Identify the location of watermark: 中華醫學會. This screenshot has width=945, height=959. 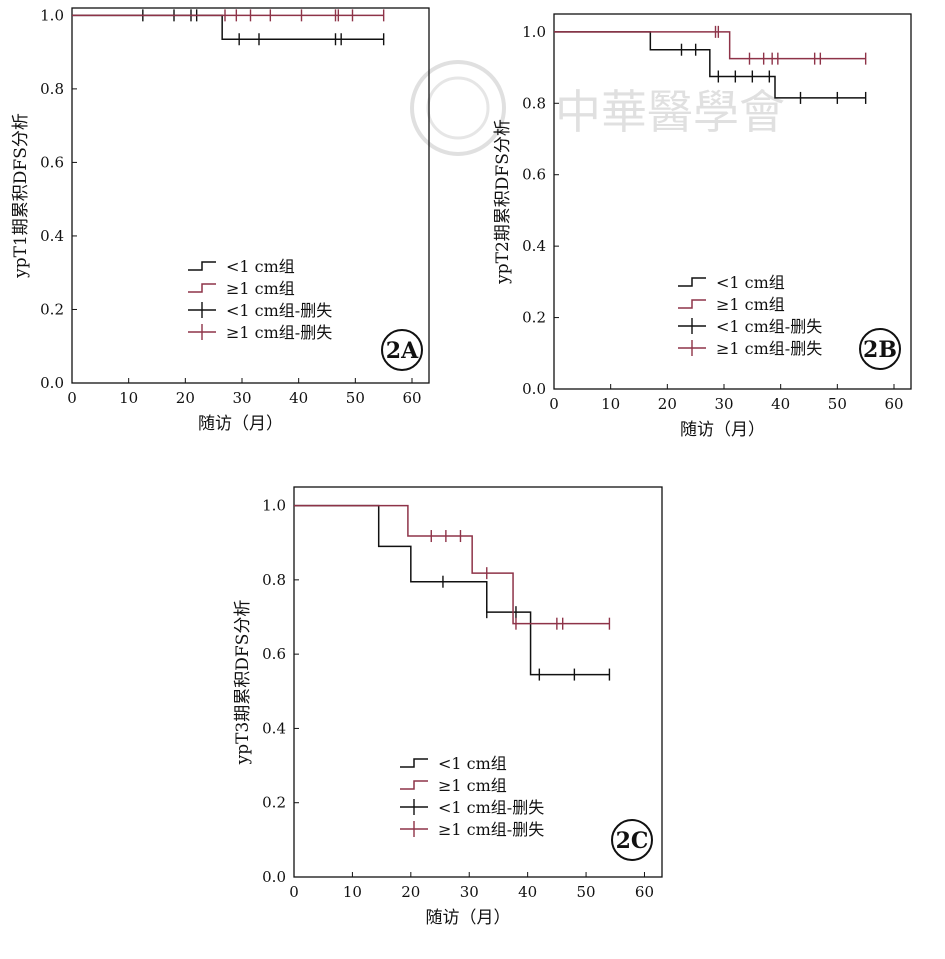
(597, 108).